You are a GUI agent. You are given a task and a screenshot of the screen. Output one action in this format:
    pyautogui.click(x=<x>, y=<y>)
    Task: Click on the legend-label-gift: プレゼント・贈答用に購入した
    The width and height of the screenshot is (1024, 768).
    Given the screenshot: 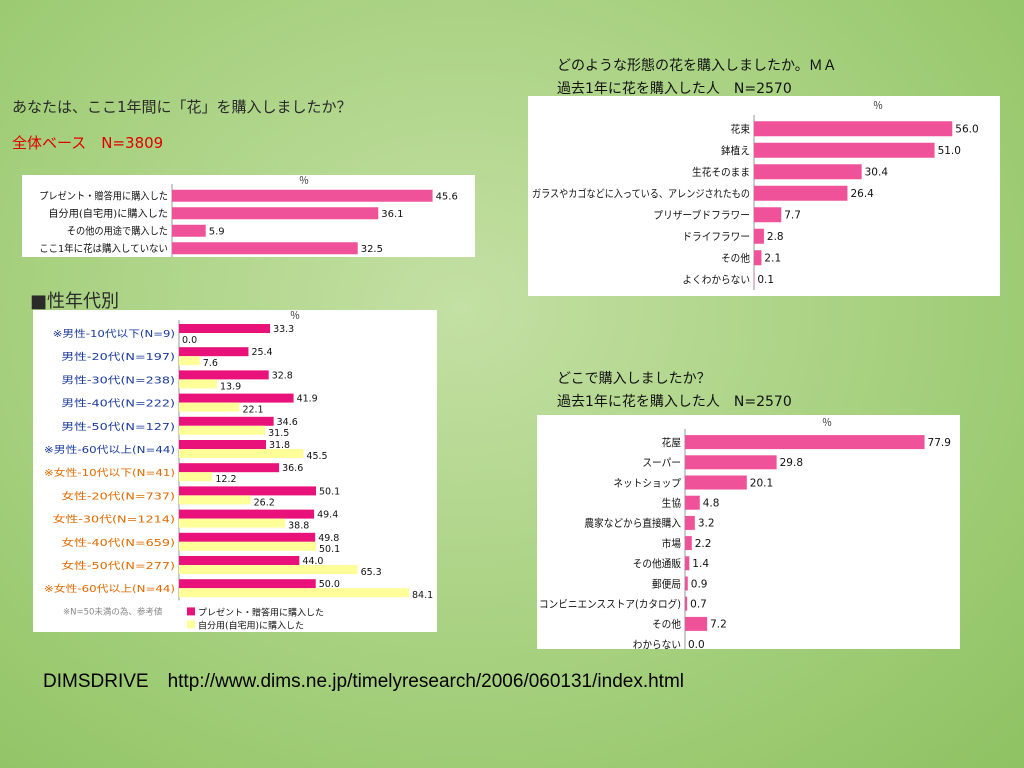 What is the action you would take?
    pyautogui.click(x=261, y=612)
    